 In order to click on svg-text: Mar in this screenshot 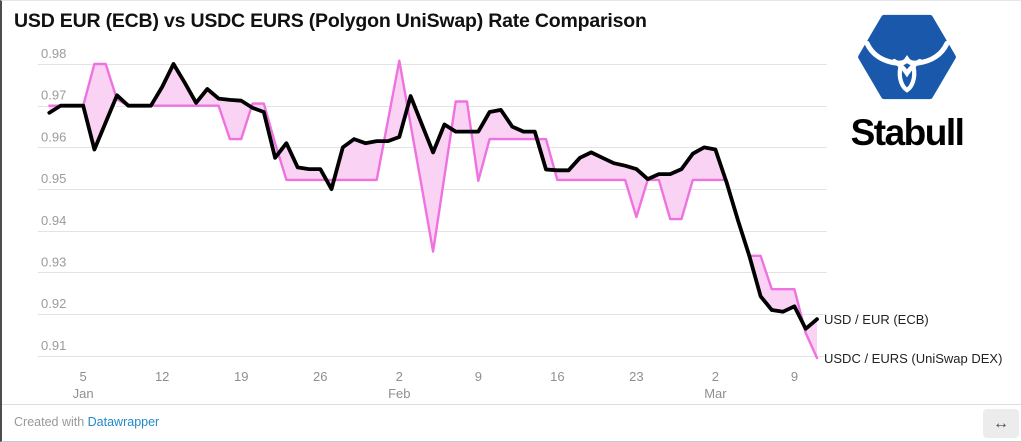, I will do `click(715, 393)`.